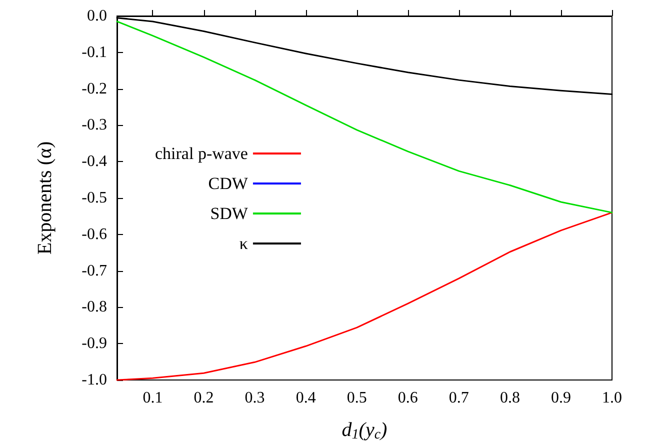 This screenshot has height=447, width=662. Describe the element at coordinates (306, 398) in the screenshot. I see `x-tick-label: 0.4` at that location.